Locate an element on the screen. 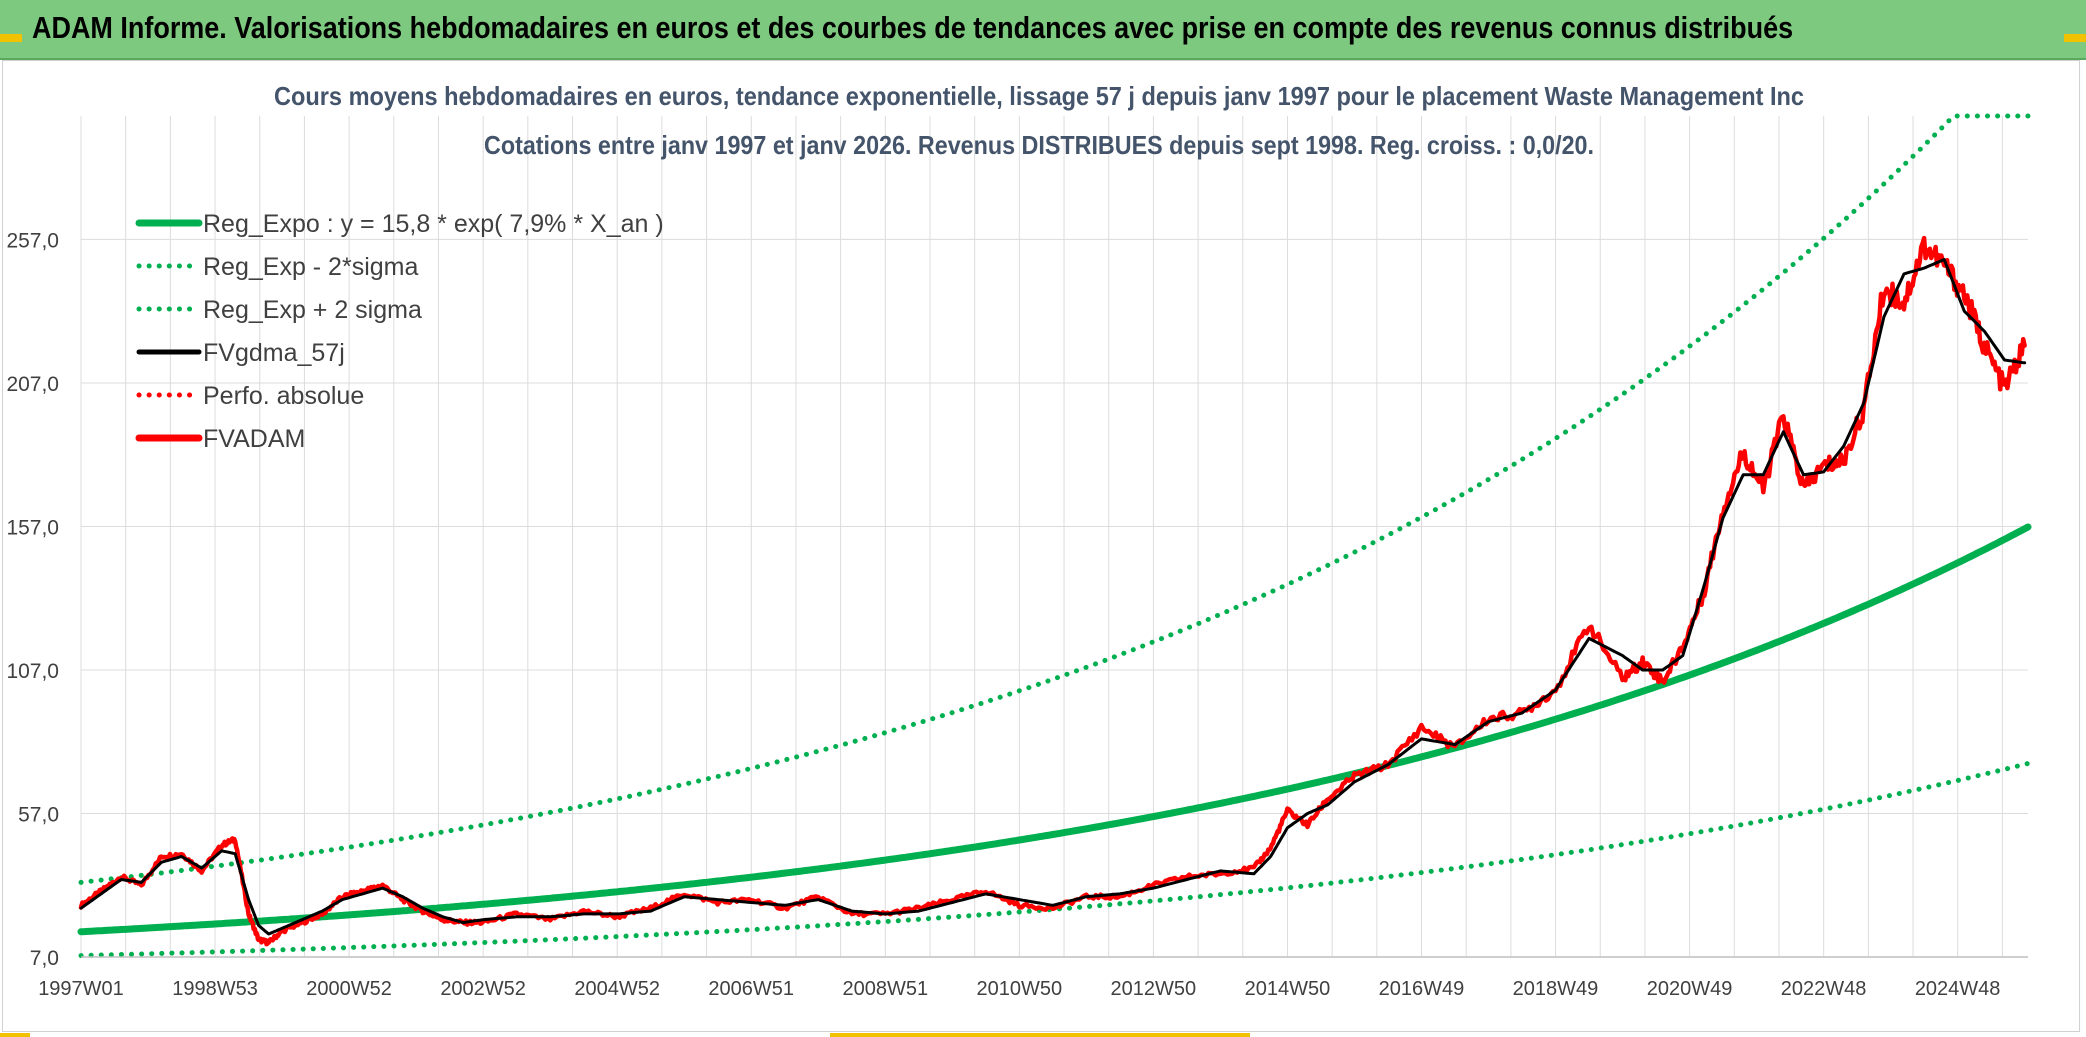 Image resolution: width=2086 pixels, height=1037 pixels. x-tick-label: 1997W01 is located at coordinates (81, 989).